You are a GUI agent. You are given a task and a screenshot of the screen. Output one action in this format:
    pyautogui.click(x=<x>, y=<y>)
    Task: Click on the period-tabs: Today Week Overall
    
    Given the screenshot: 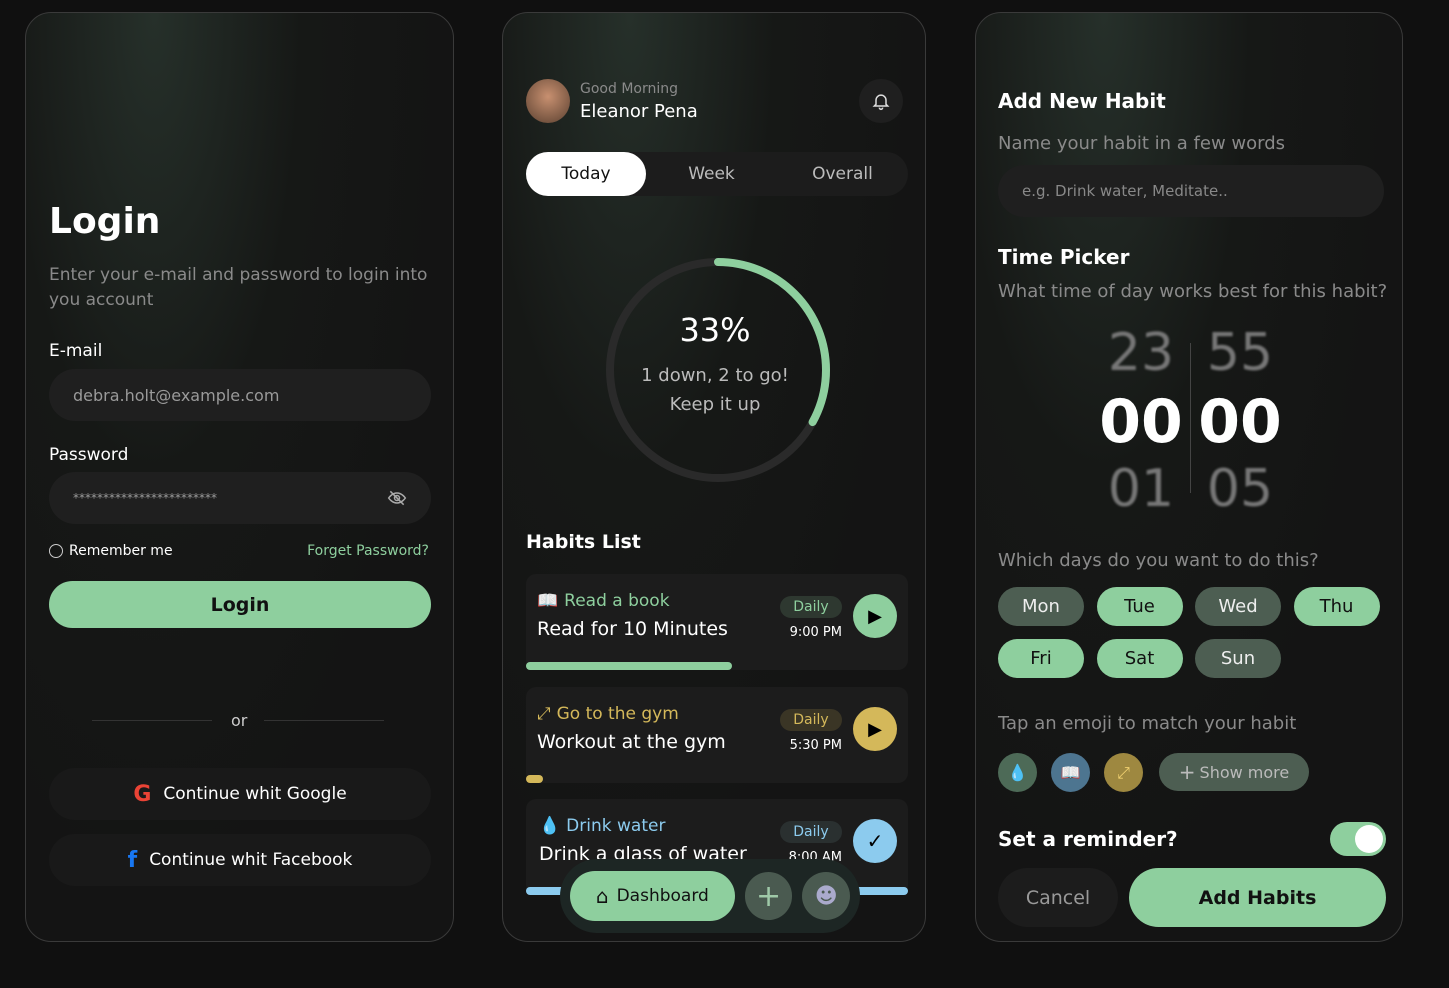 What is the action you would take?
    pyautogui.click(x=717, y=174)
    